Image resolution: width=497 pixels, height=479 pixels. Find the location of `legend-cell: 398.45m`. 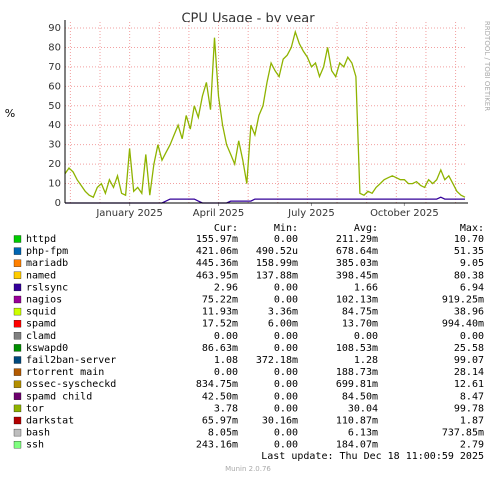

legend-cell: 398.45m is located at coordinates (357, 275).